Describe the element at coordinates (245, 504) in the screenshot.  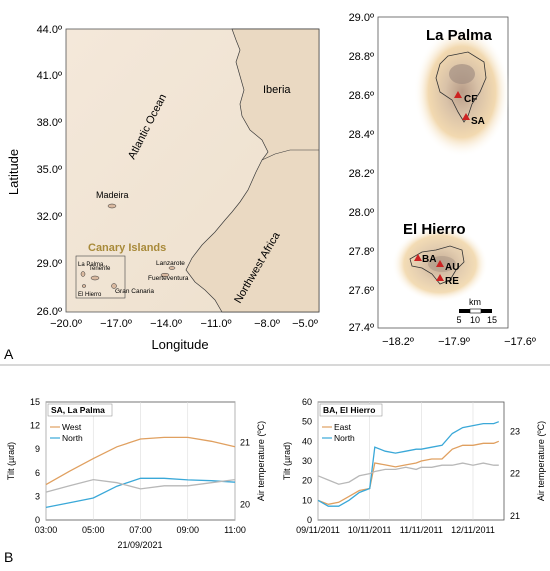
I see `y2-tick-label: 20` at that location.